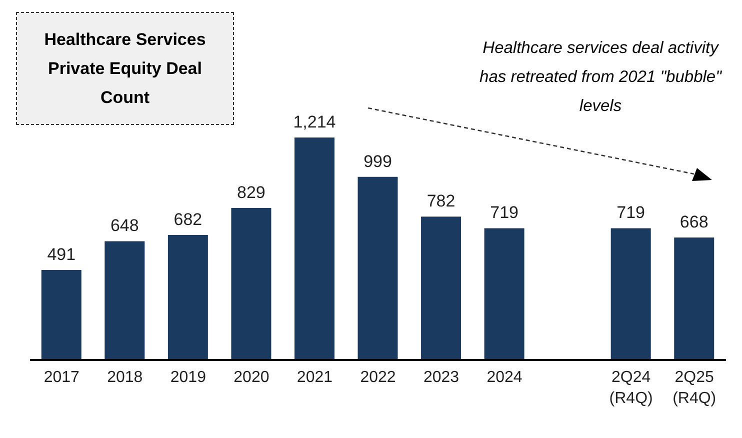 The height and width of the screenshot is (438, 742). What do you see at coordinates (124, 226) in the screenshot?
I see `data-label: 648` at bounding box center [124, 226].